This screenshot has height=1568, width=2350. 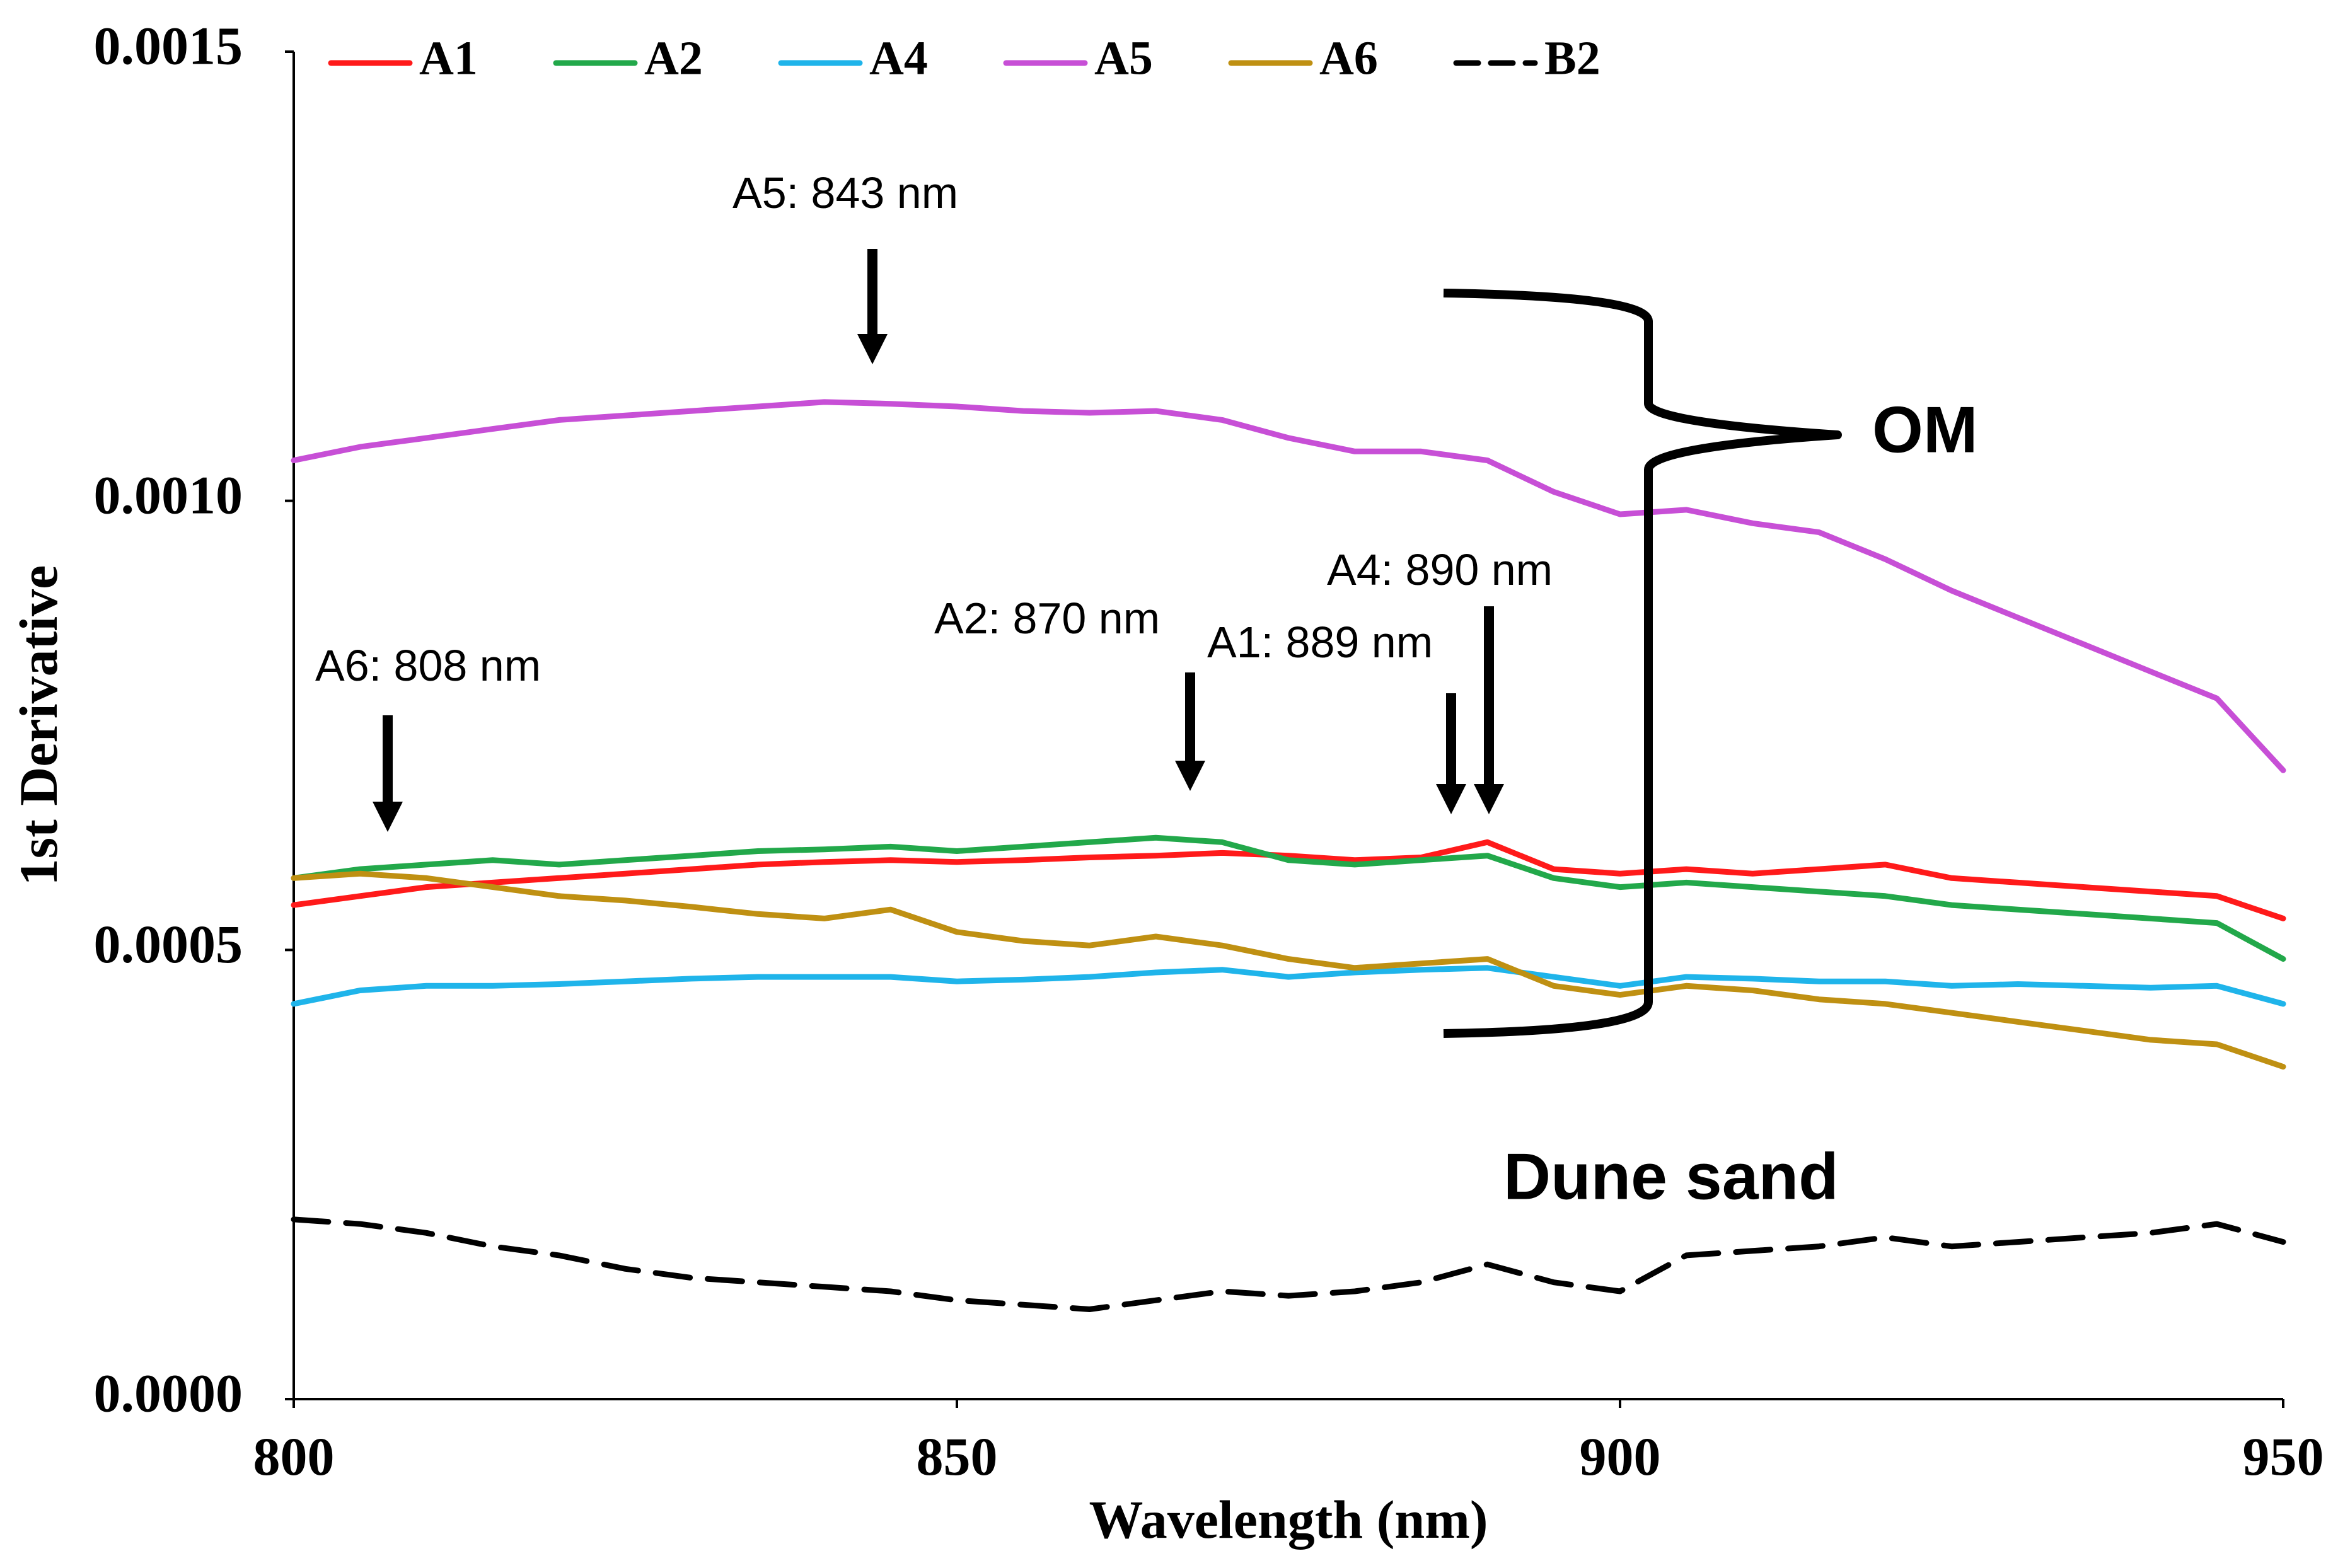 What do you see at coordinates (1349, 58) in the screenshot?
I see `legend-label-a6: A6` at bounding box center [1349, 58].